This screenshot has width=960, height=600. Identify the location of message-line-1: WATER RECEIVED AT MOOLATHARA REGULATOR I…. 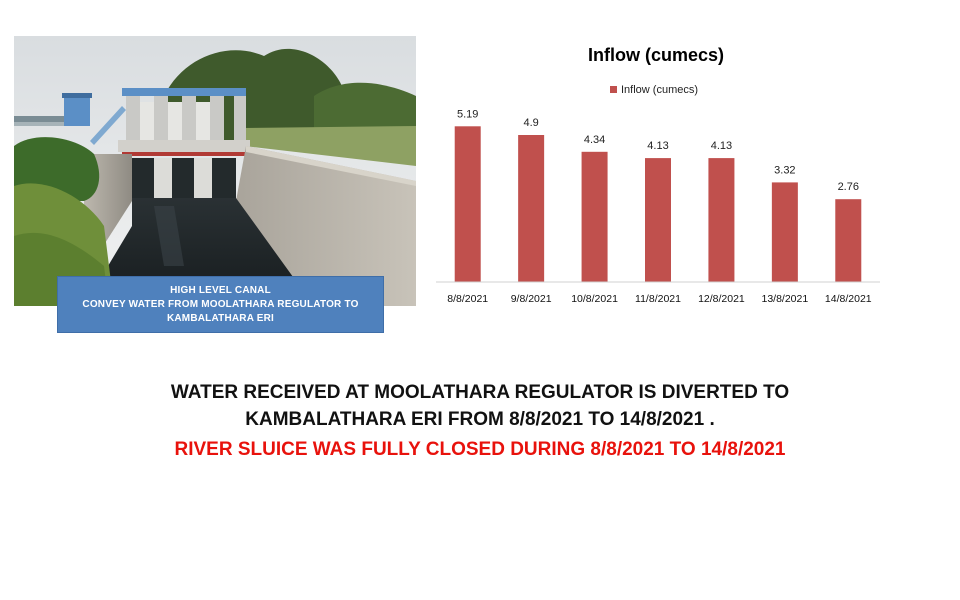
(480, 392).